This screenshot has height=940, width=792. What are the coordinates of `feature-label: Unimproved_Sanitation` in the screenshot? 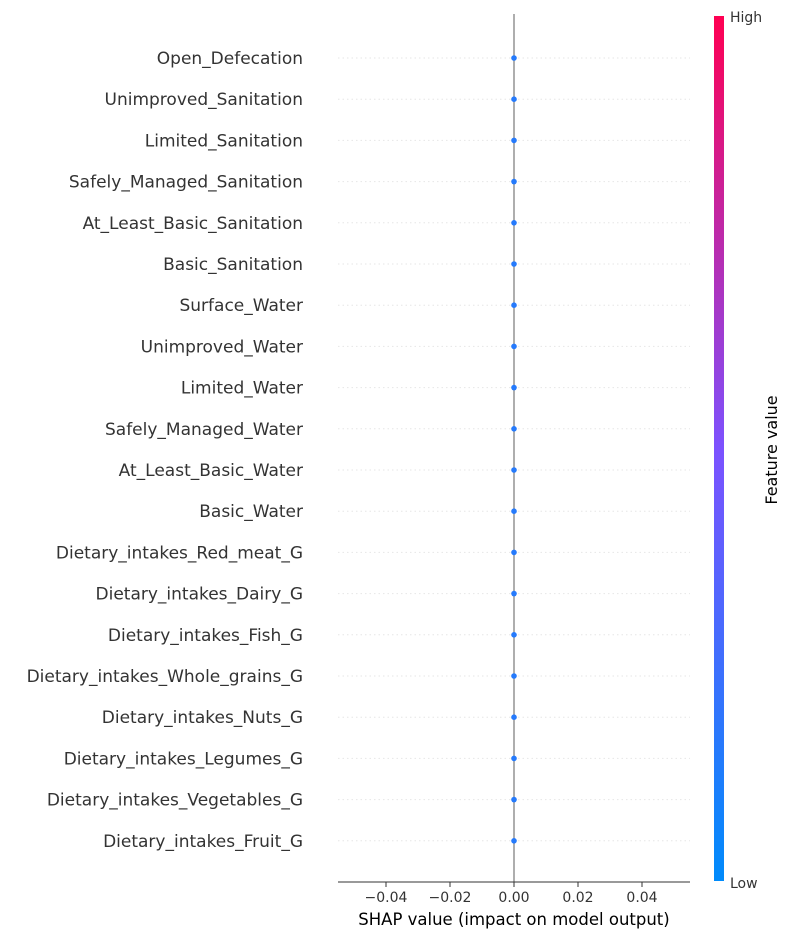 It's located at (204, 100).